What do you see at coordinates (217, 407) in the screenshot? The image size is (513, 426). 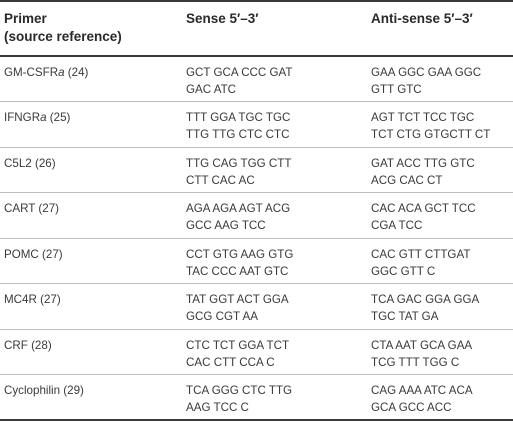 I see `sense-sequence-line: AAG TCC C` at bounding box center [217, 407].